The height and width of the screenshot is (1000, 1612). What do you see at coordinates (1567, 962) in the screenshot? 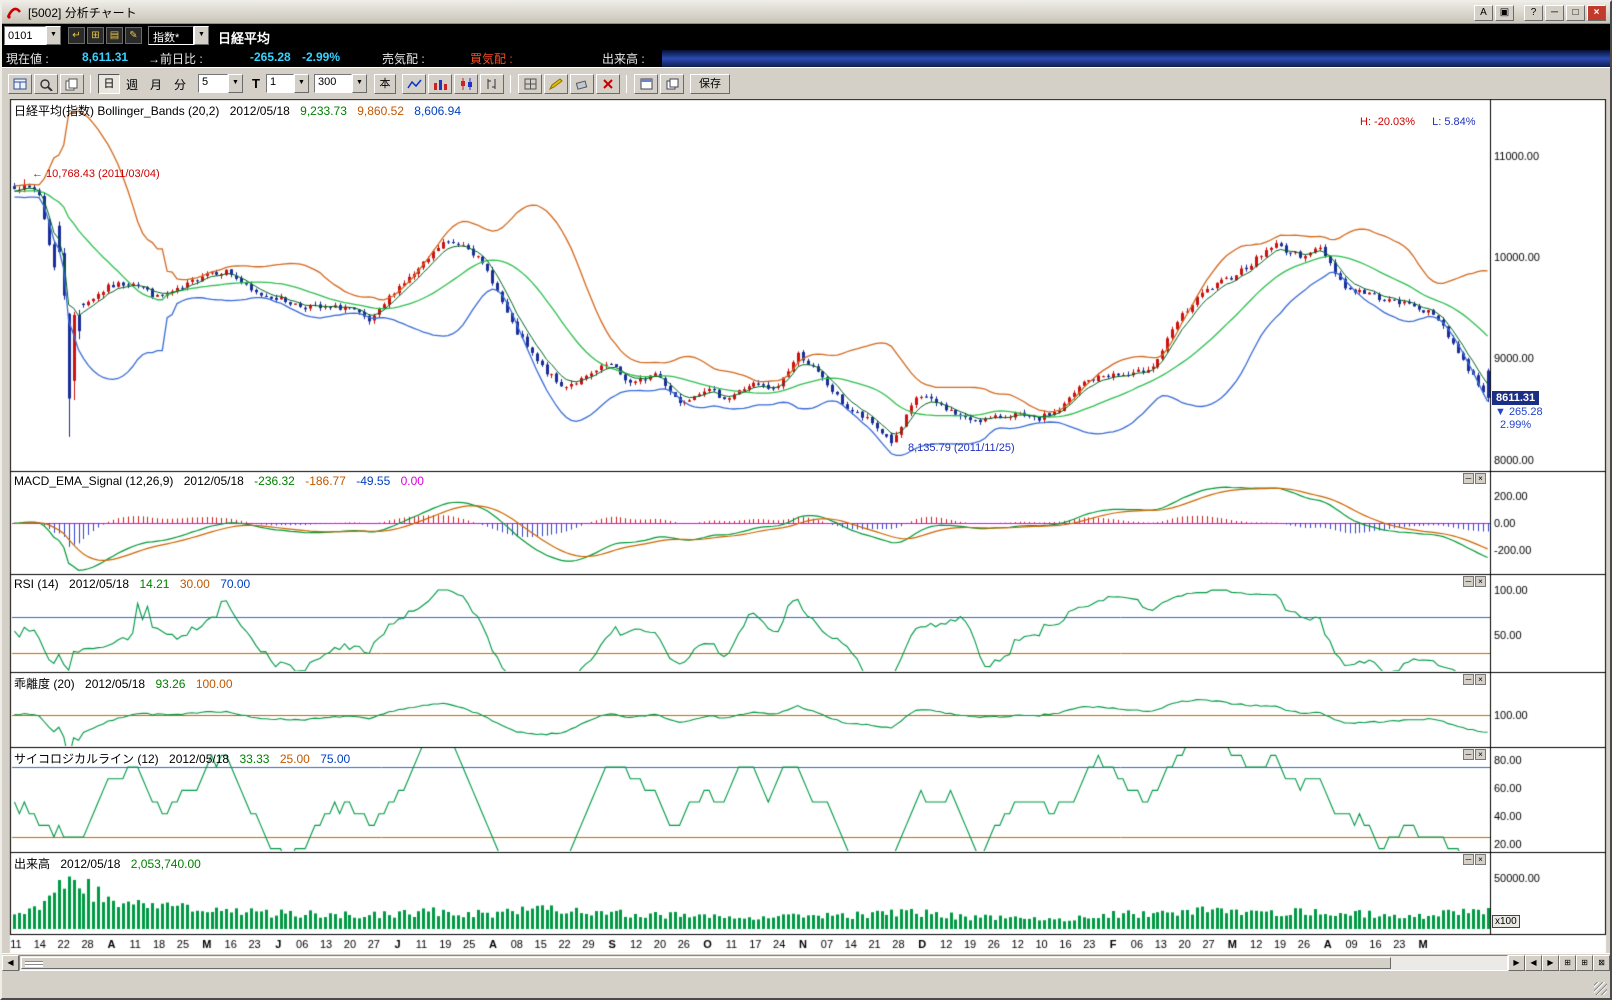
I see `layout-grid-button: ⊞` at bounding box center [1567, 962].